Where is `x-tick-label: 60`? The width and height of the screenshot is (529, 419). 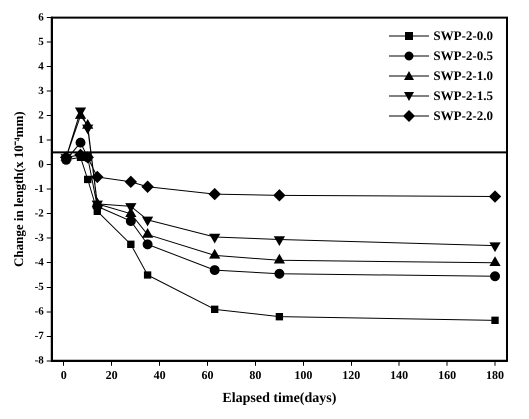 x-tick-label: 60 is located at coordinates (208, 375).